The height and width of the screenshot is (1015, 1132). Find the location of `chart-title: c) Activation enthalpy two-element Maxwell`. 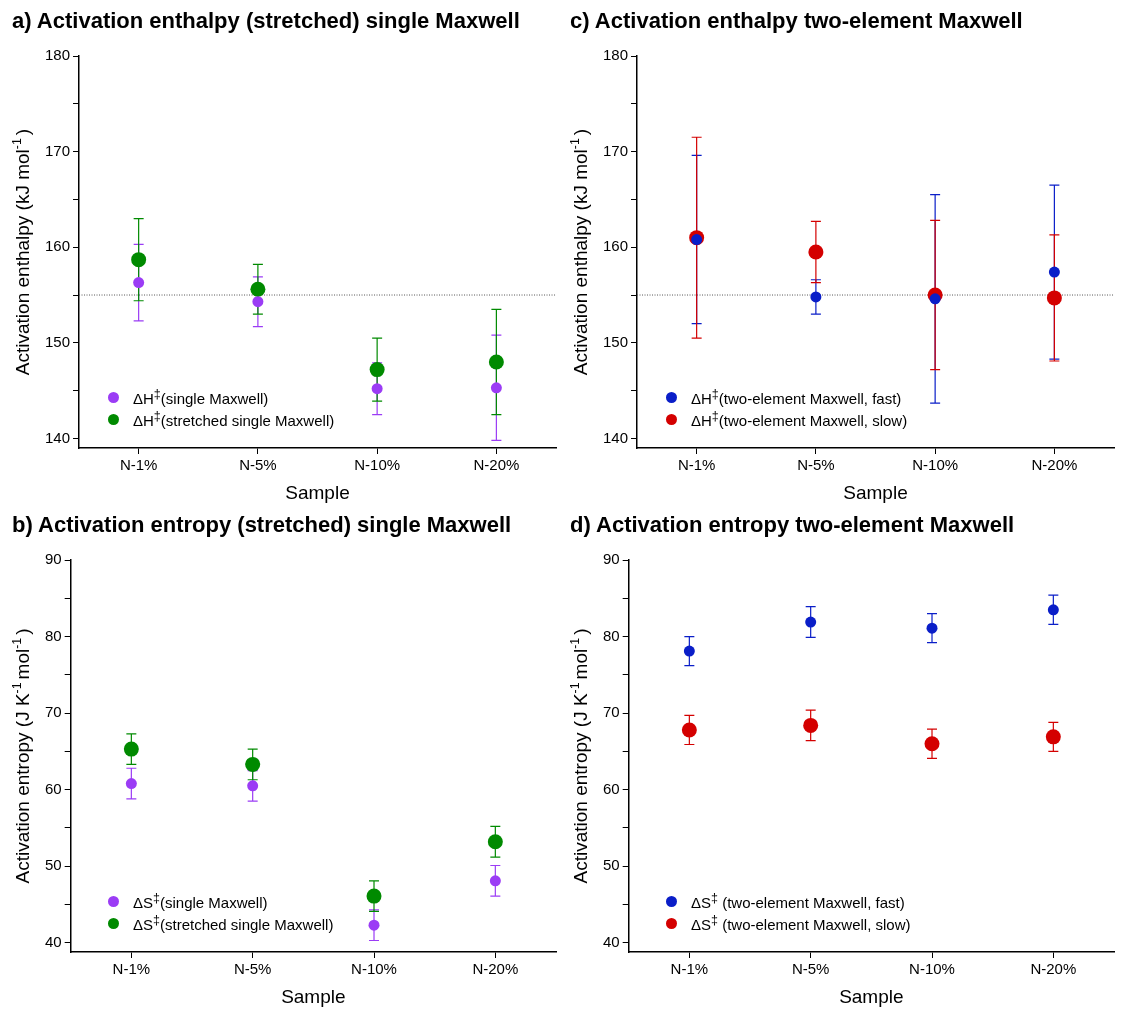

chart-title: c) Activation enthalpy two-element Maxwell is located at coordinates (796, 21).